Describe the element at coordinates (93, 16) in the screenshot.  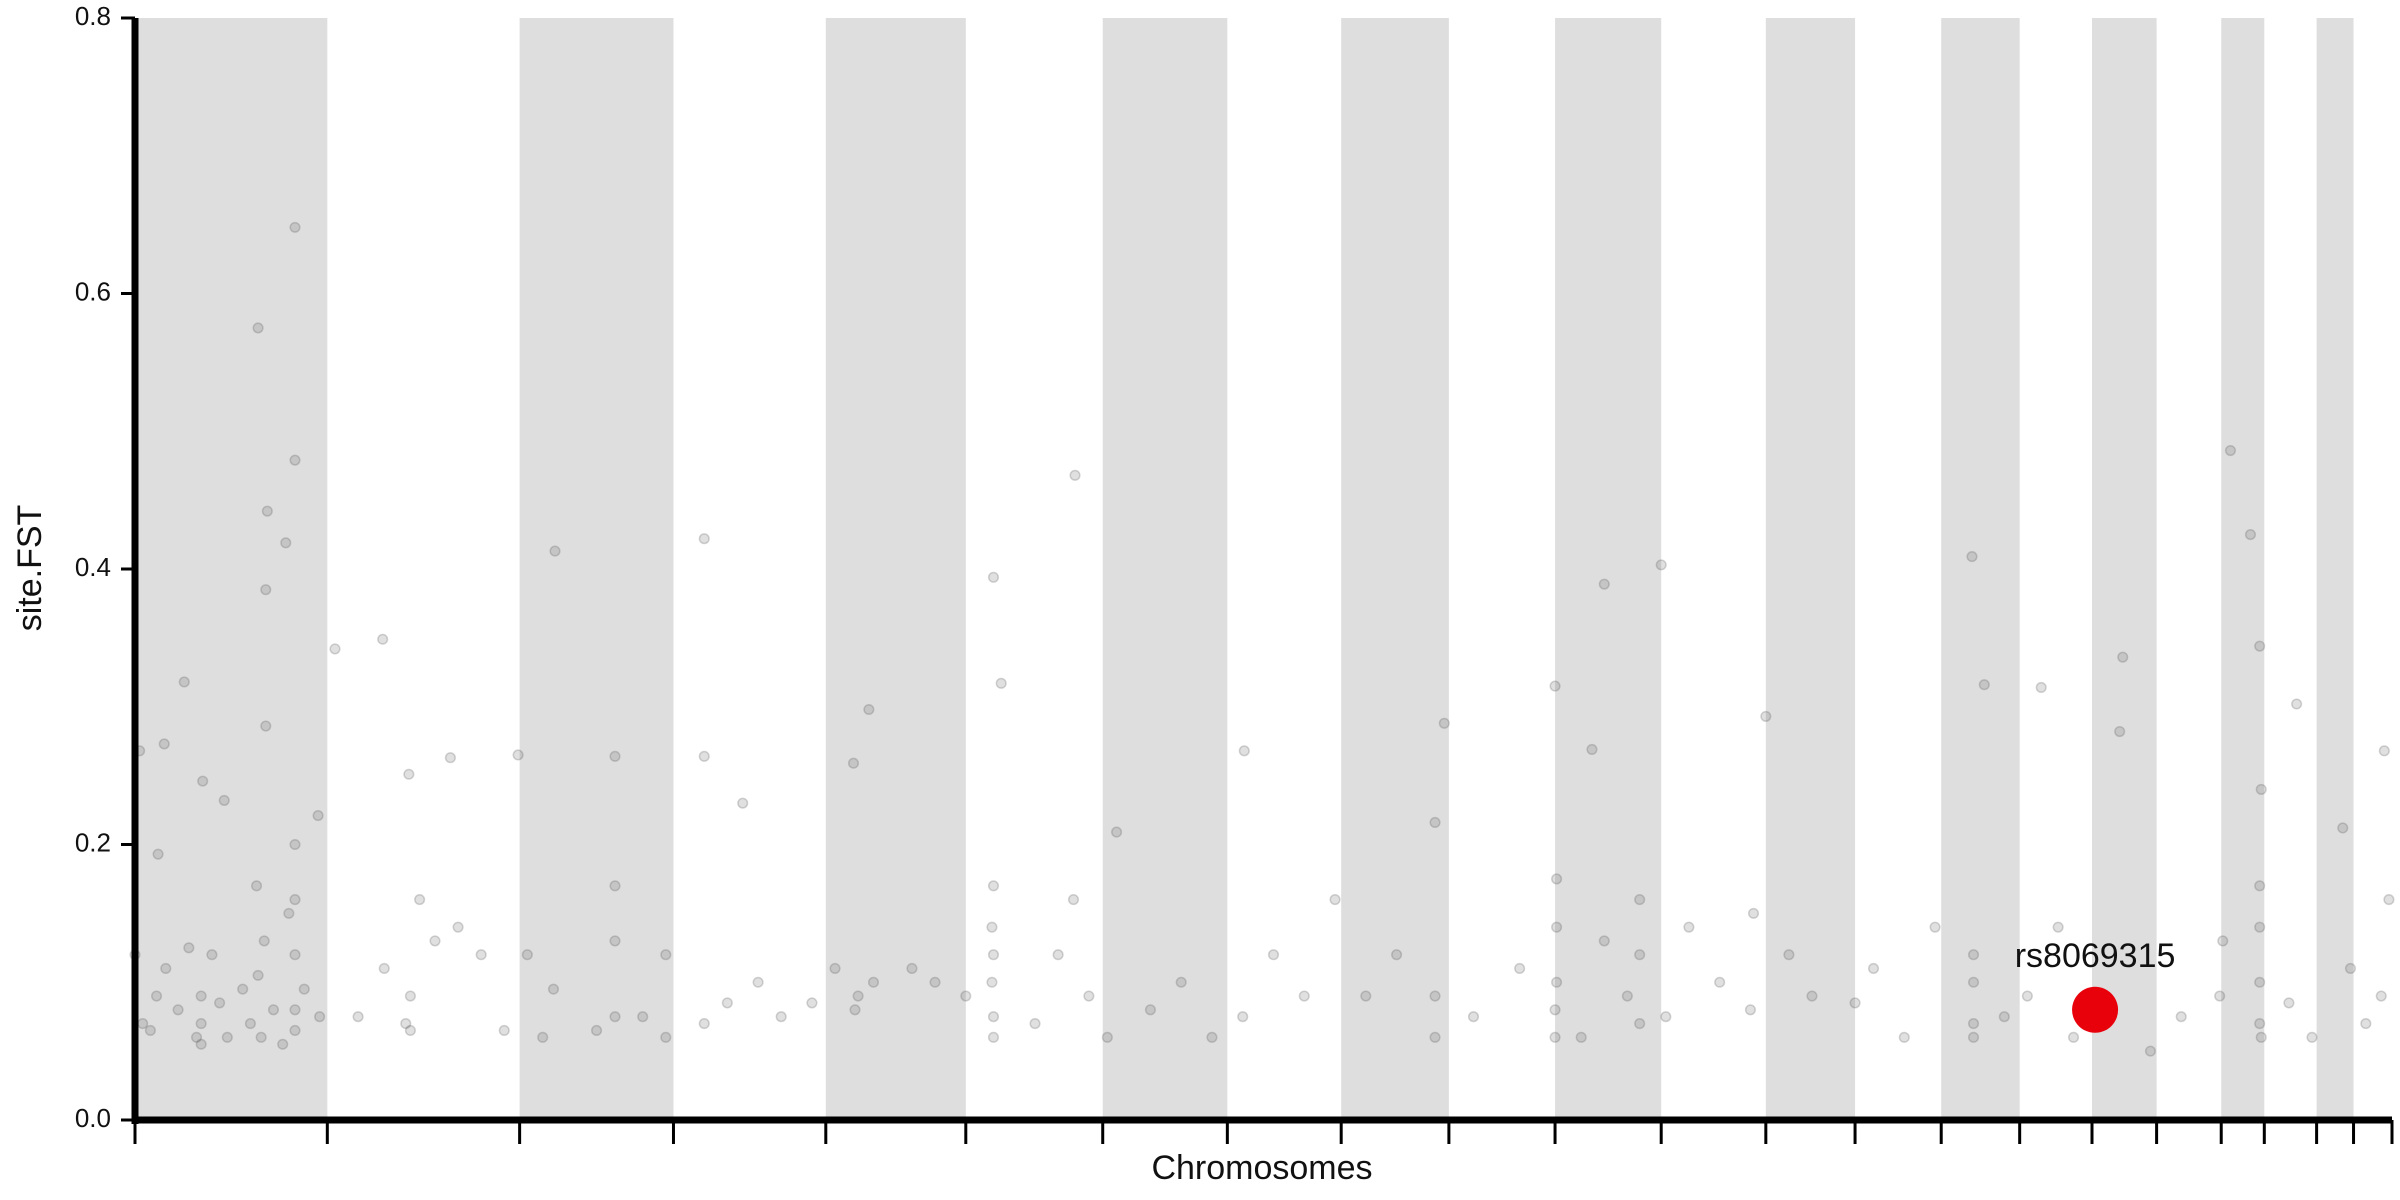
I see `y-tick-label: 0.8` at that location.